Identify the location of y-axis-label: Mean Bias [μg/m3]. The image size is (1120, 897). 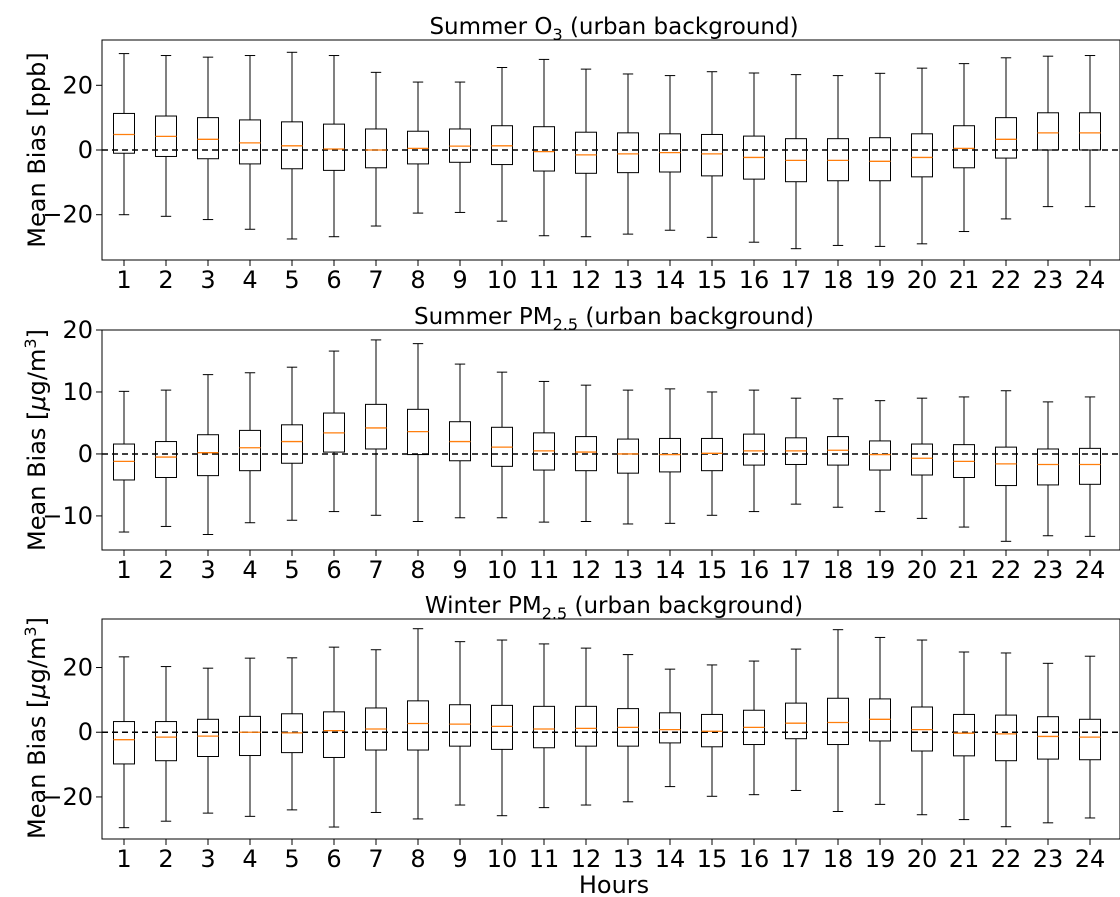
(36, 728).